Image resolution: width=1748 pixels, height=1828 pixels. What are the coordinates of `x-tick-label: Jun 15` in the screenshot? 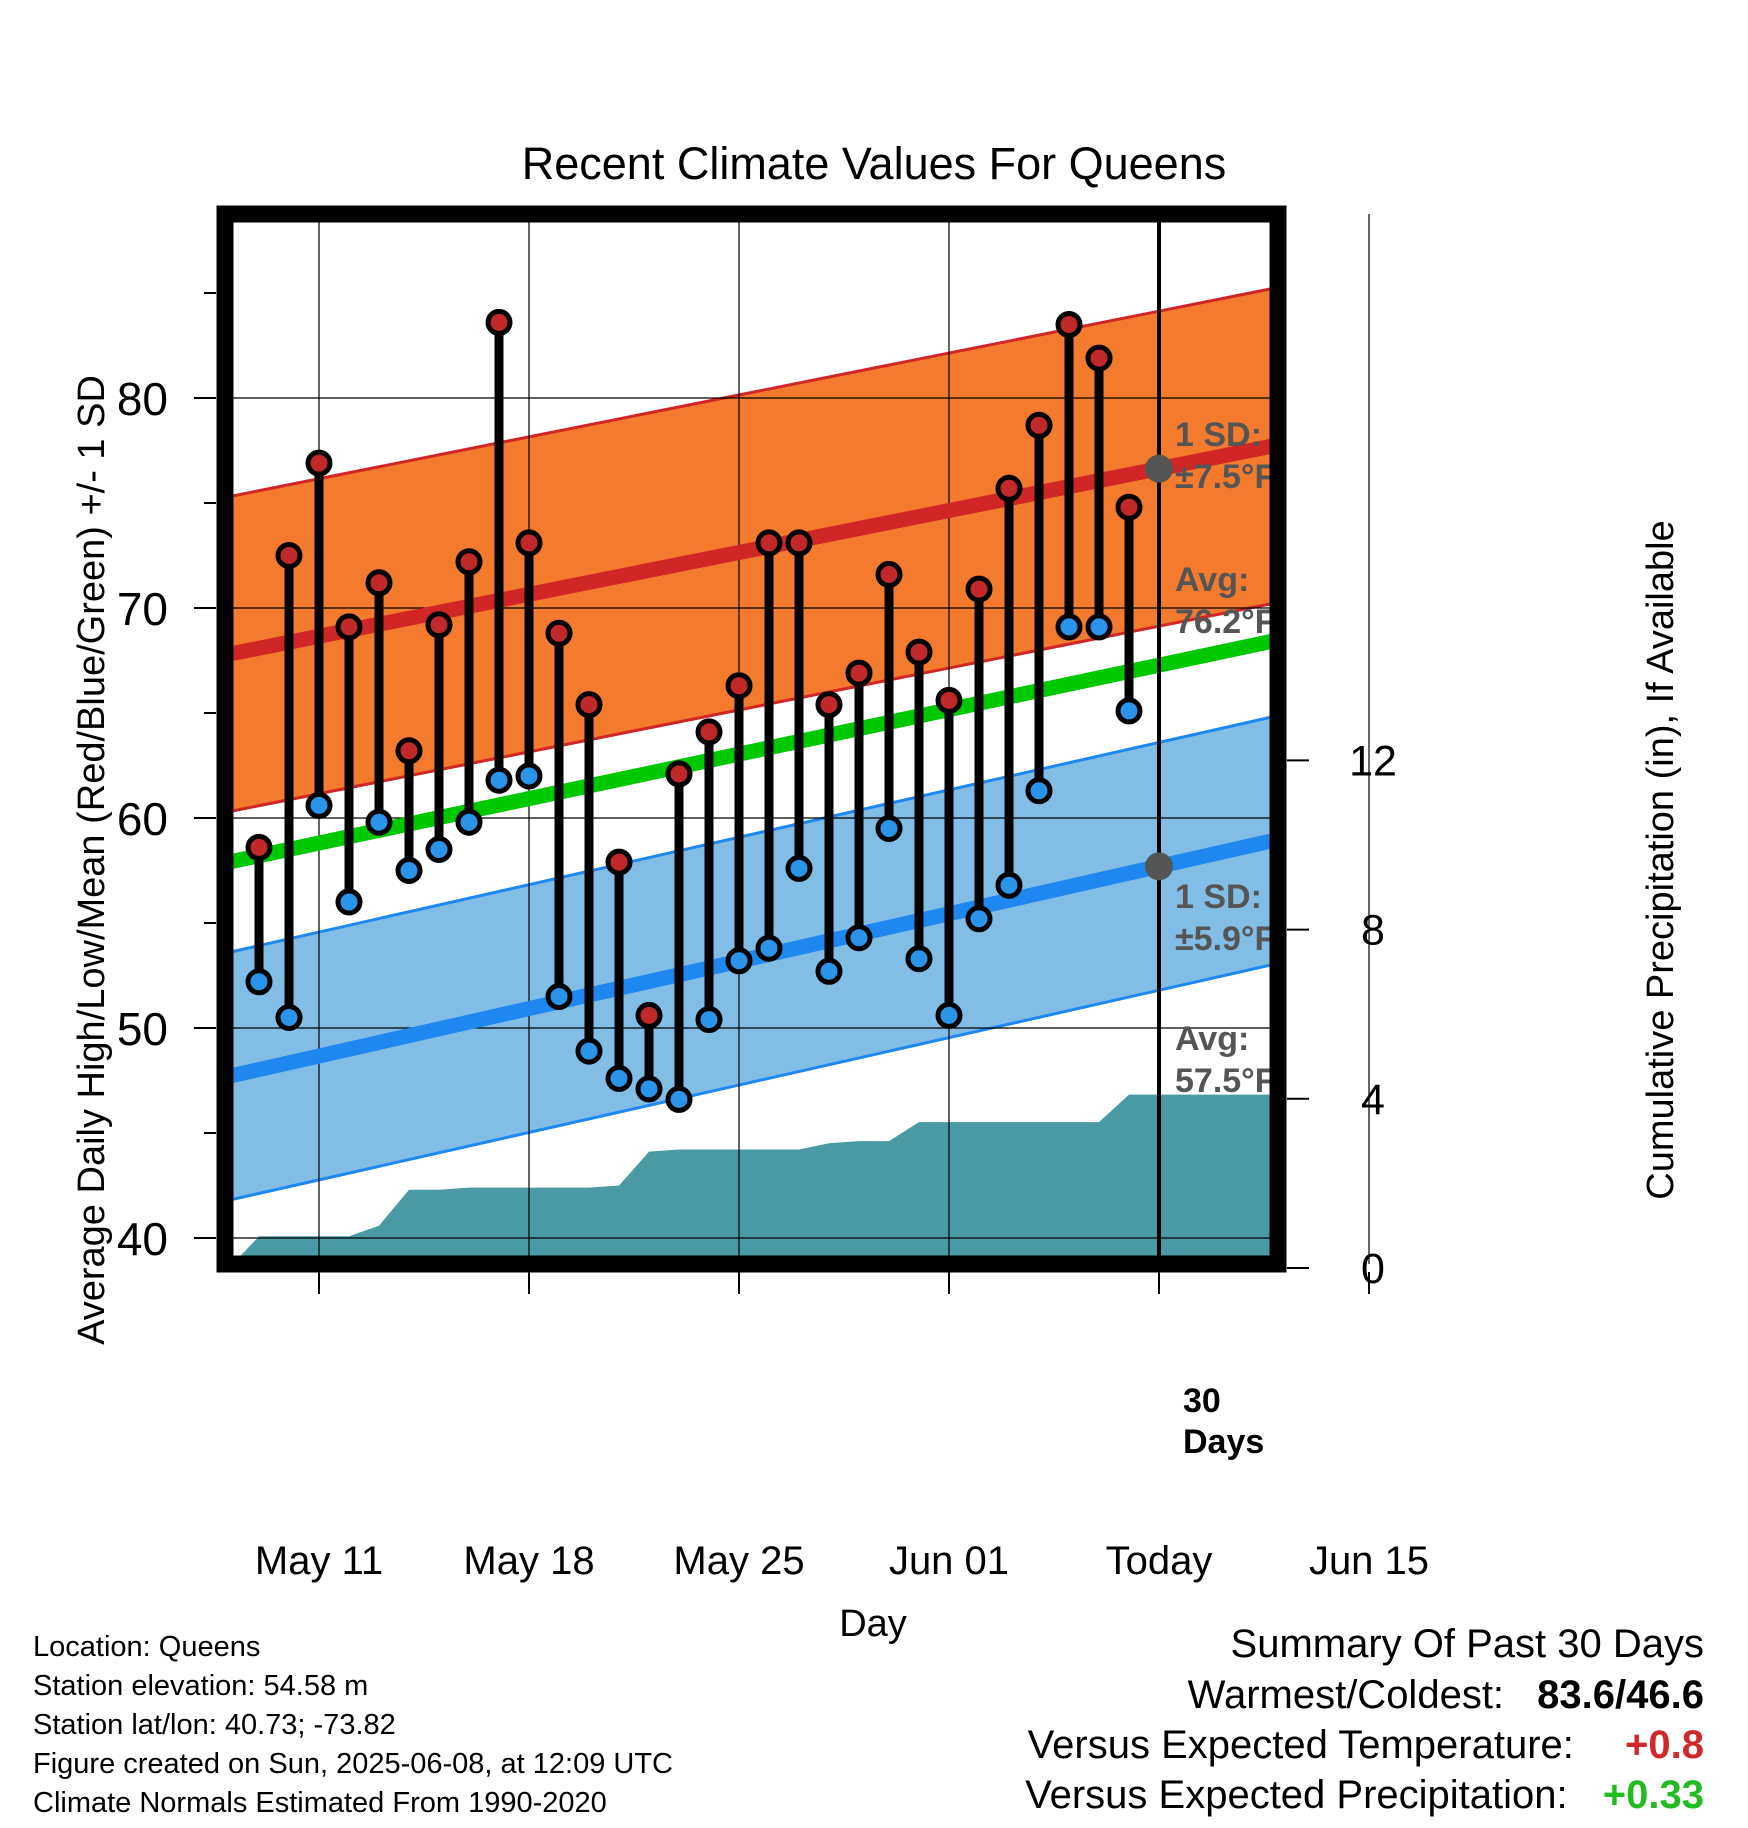 It's located at (1369, 1561).